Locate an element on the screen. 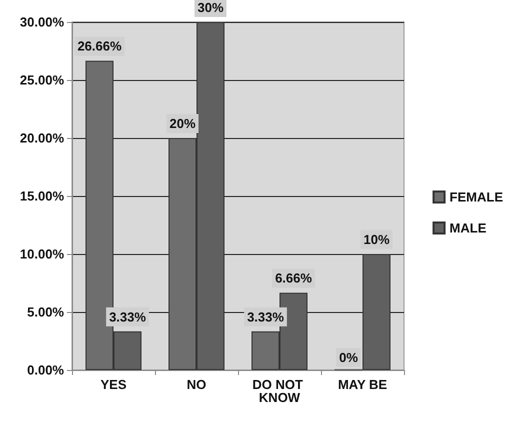 The width and height of the screenshot is (516, 425). legend-label: FEMALE is located at coordinates (477, 197).